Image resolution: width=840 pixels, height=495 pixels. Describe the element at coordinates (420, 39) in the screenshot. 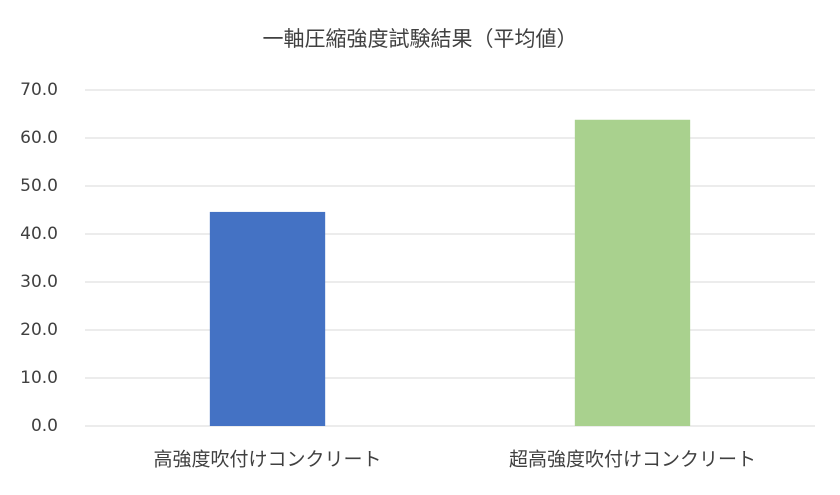

I see `chart-title: 一軸圧縮強度試験結果（平均値）` at that location.